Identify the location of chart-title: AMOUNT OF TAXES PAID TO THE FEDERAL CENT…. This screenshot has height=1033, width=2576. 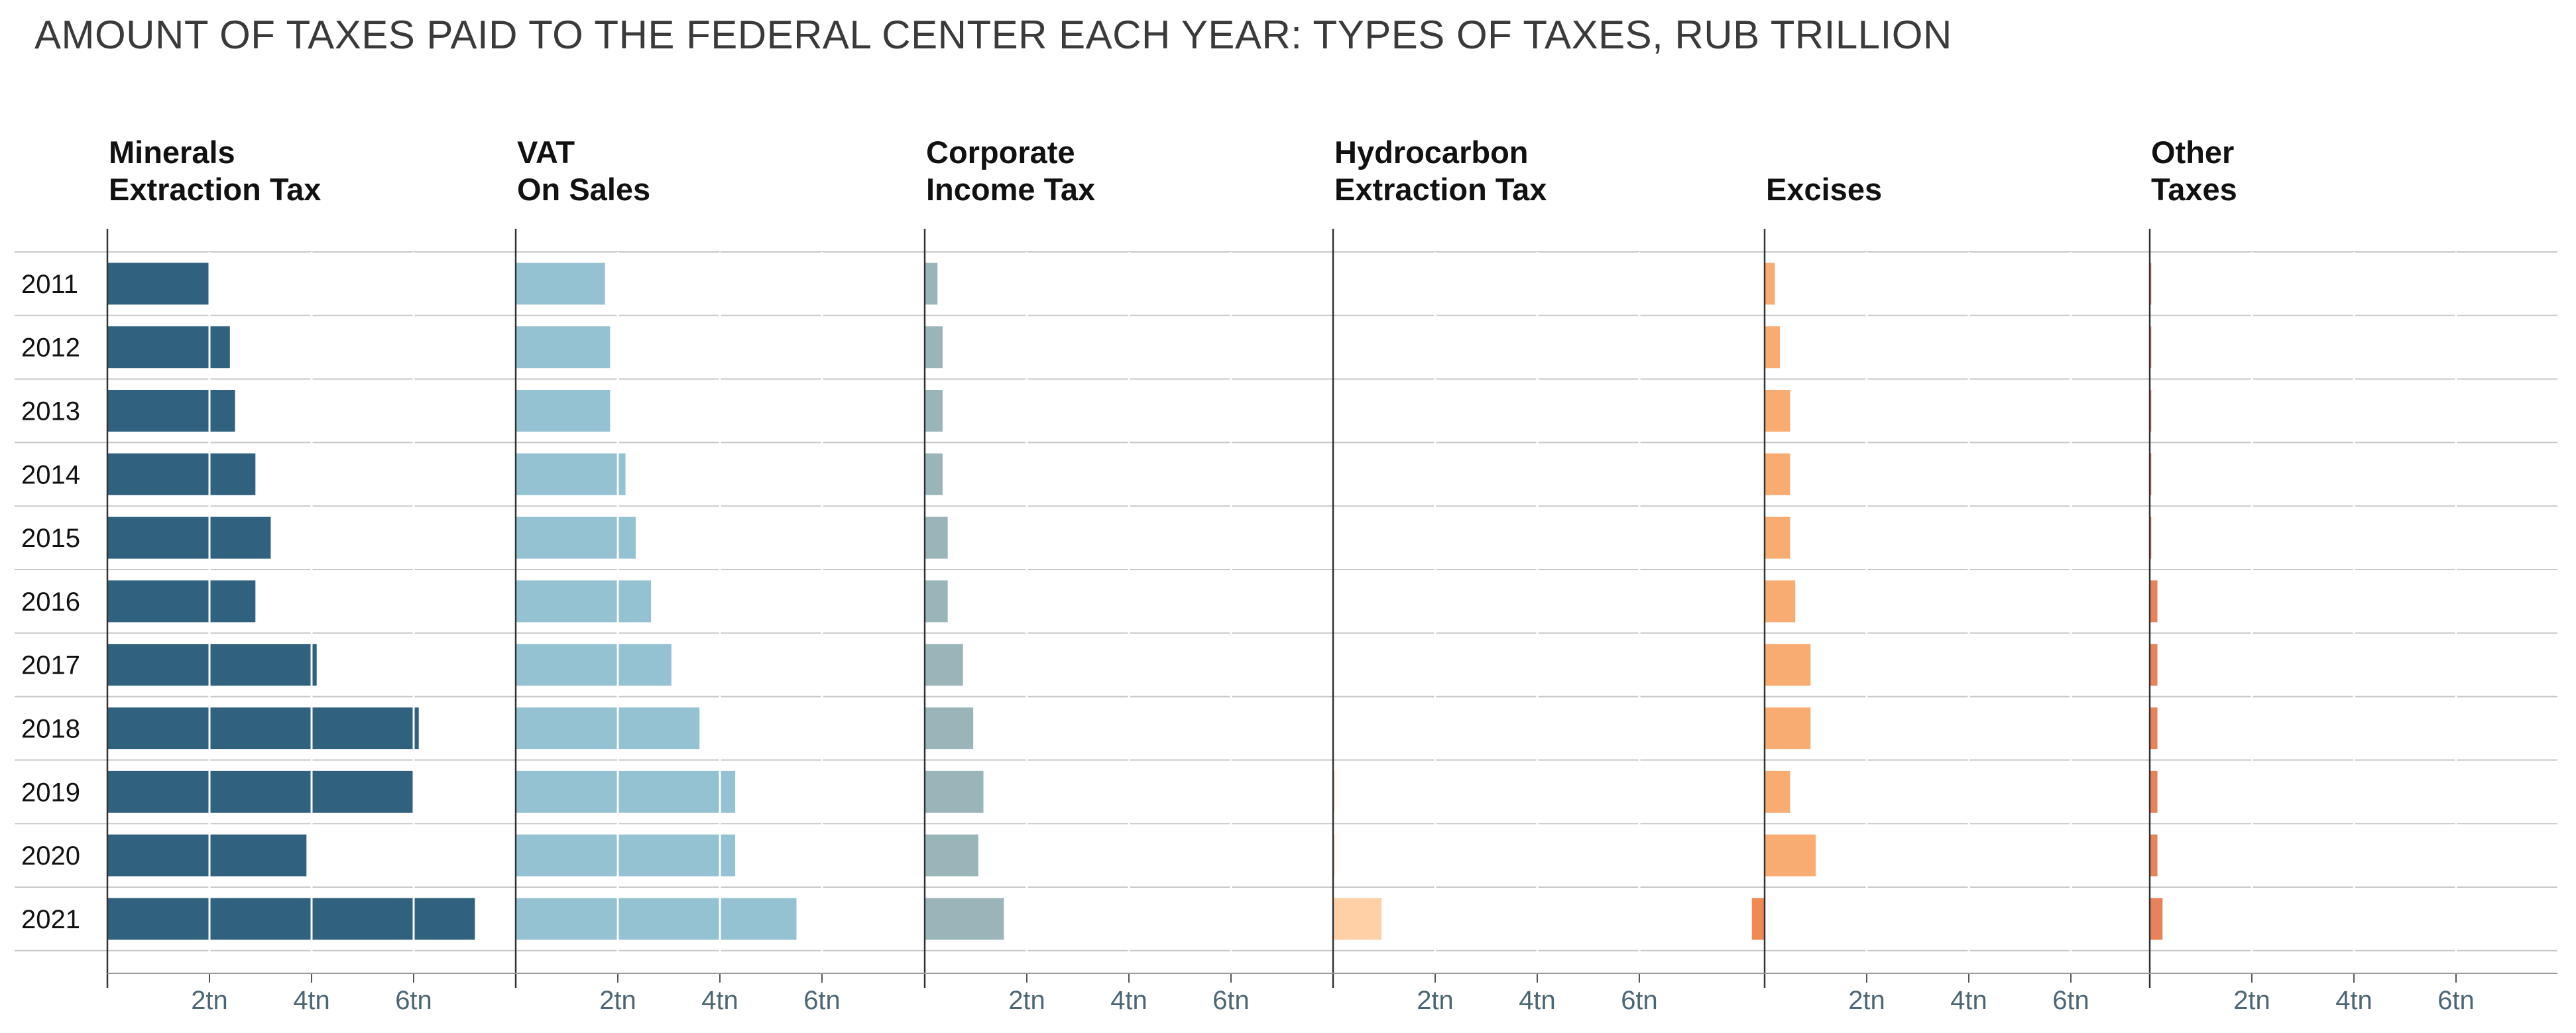
(993, 35).